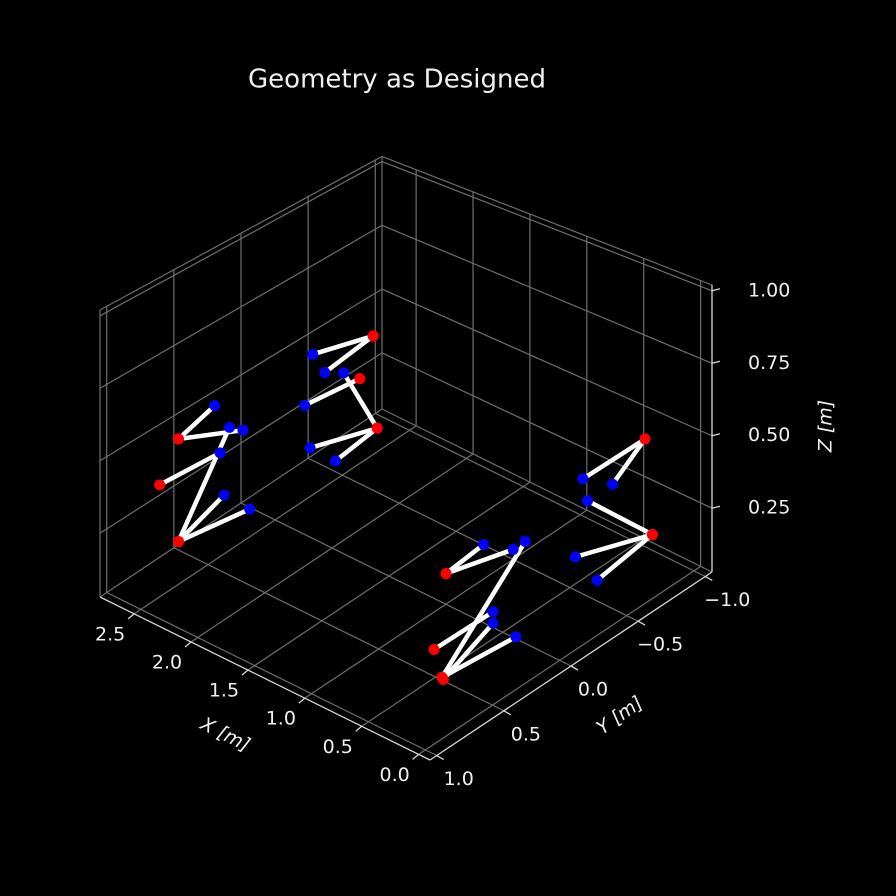 This screenshot has height=896, width=896. I want to click on x-tick-label: 2.0, so click(167, 662).